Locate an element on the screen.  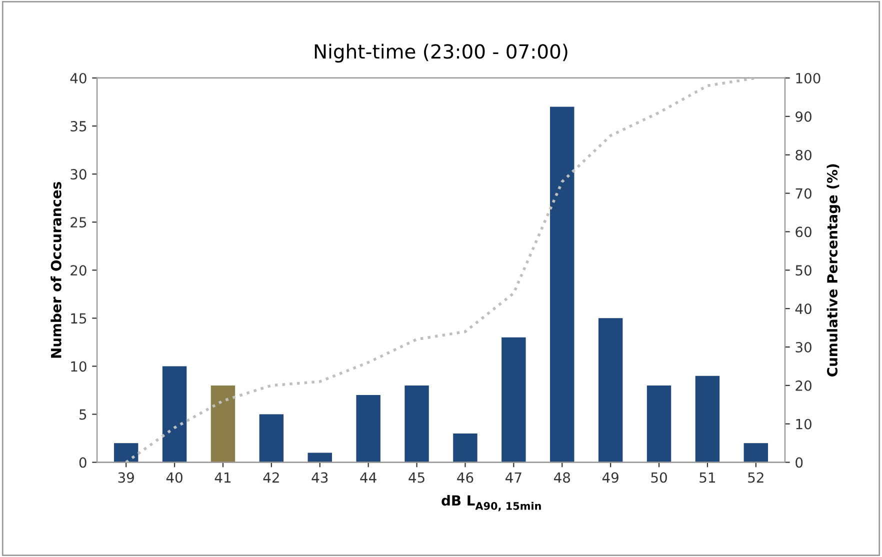
y-tick-label: 30 is located at coordinates (78, 174).